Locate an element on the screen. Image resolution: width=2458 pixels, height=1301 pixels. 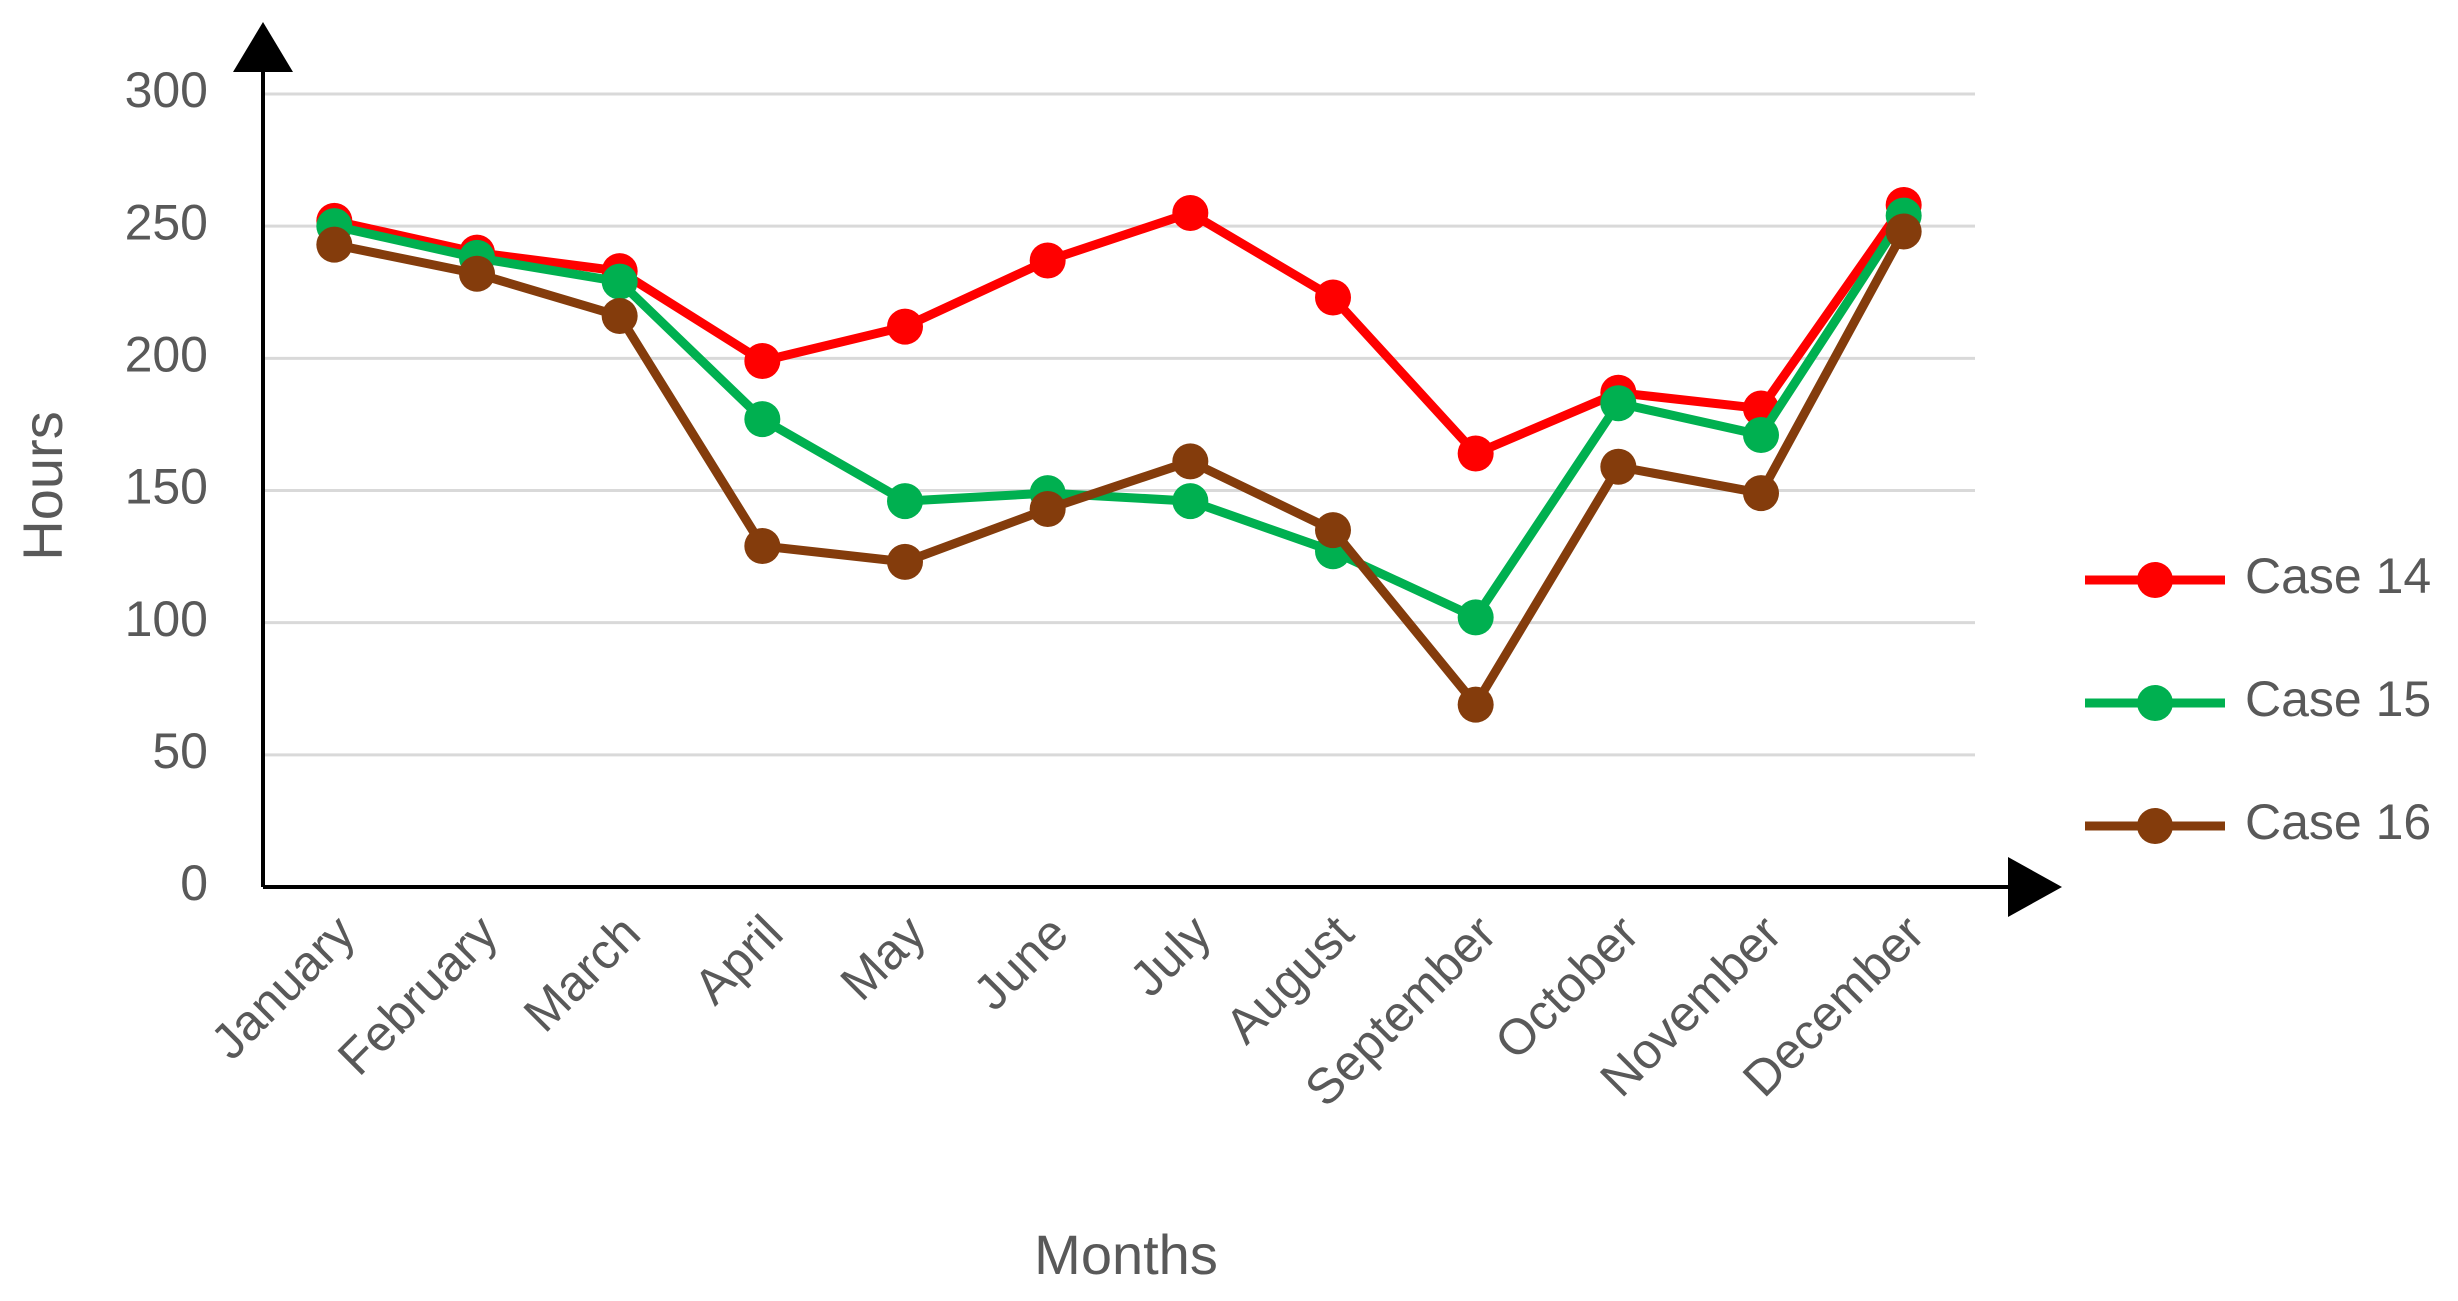
y-tick-label: 150 is located at coordinates (166, 487).